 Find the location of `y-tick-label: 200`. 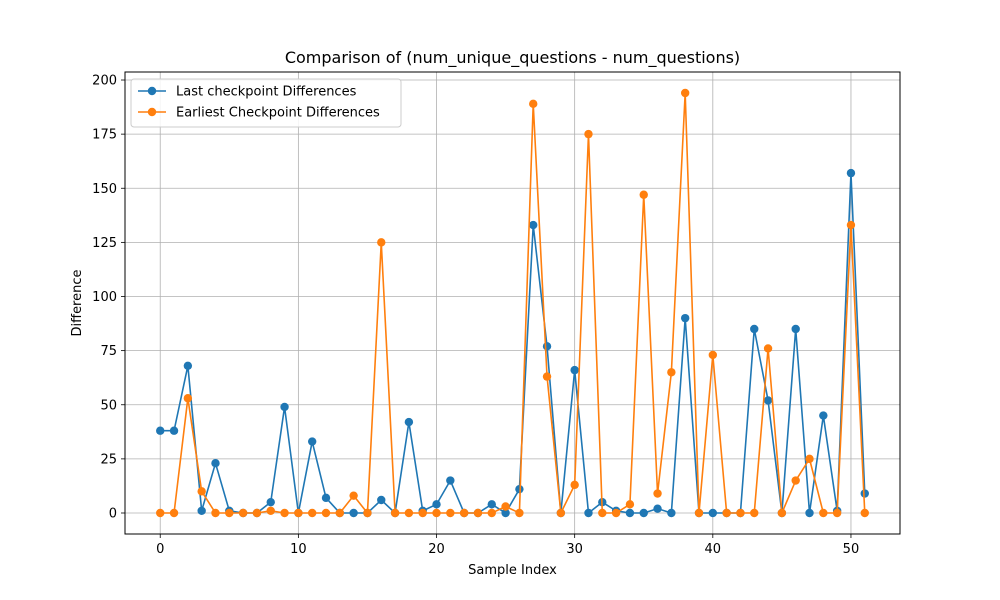

y-tick-label: 200 is located at coordinates (104, 81).